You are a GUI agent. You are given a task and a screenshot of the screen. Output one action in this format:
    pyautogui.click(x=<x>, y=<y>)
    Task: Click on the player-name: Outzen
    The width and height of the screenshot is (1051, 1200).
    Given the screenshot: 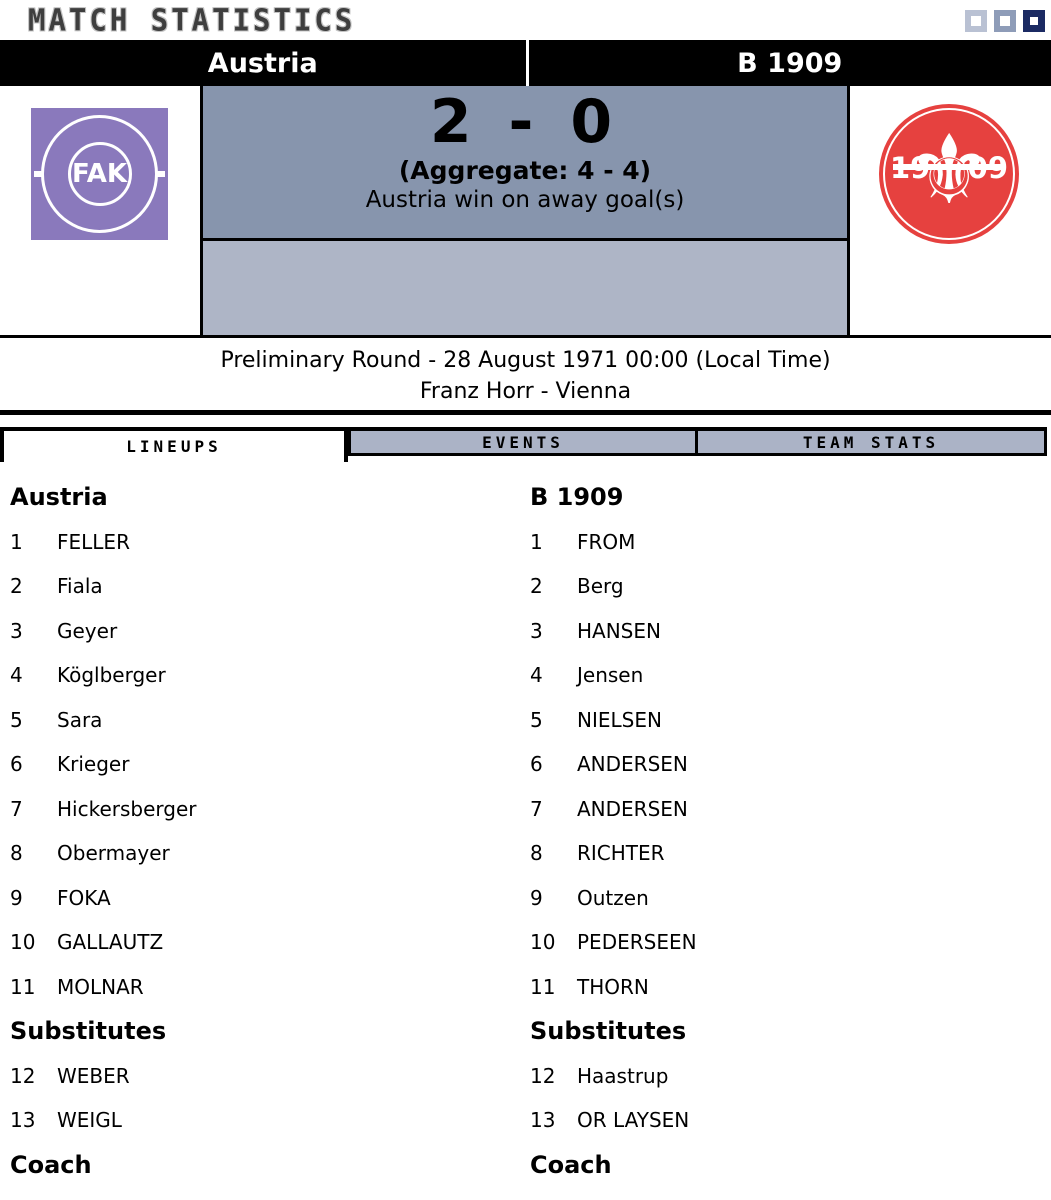 What is the action you would take?
    pyautogui.click(x=613, y=897)
    